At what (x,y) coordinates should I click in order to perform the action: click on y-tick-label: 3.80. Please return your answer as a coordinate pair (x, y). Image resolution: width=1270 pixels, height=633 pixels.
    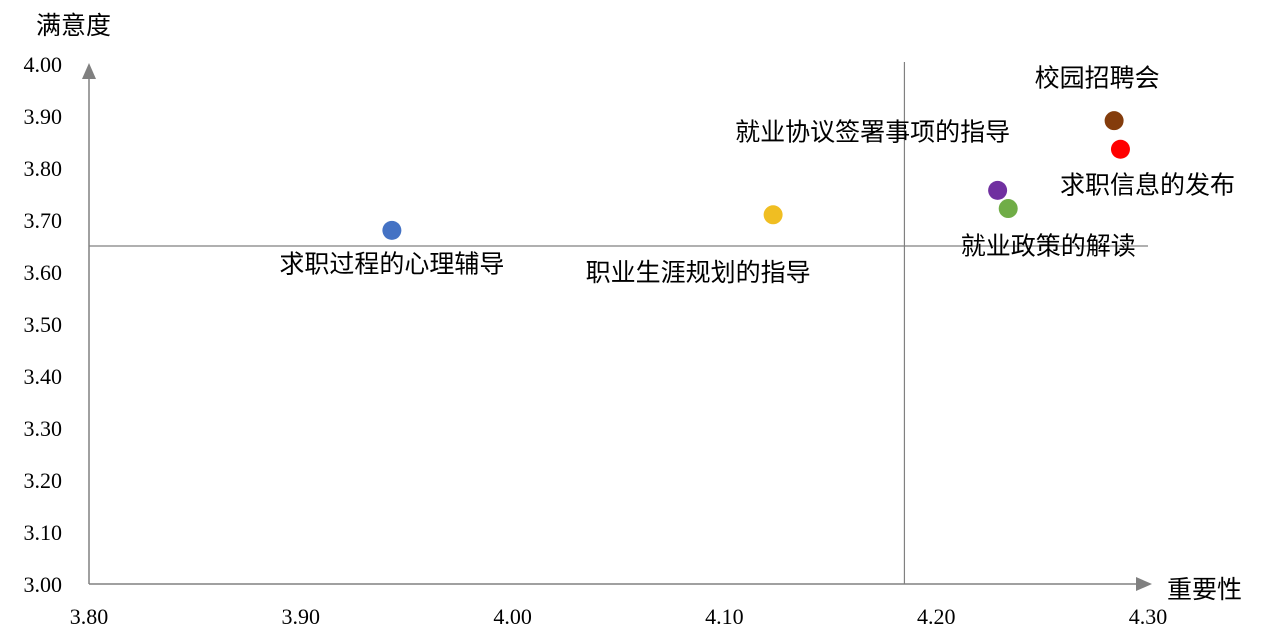
    Looking at the image, I should click on (43, 168).